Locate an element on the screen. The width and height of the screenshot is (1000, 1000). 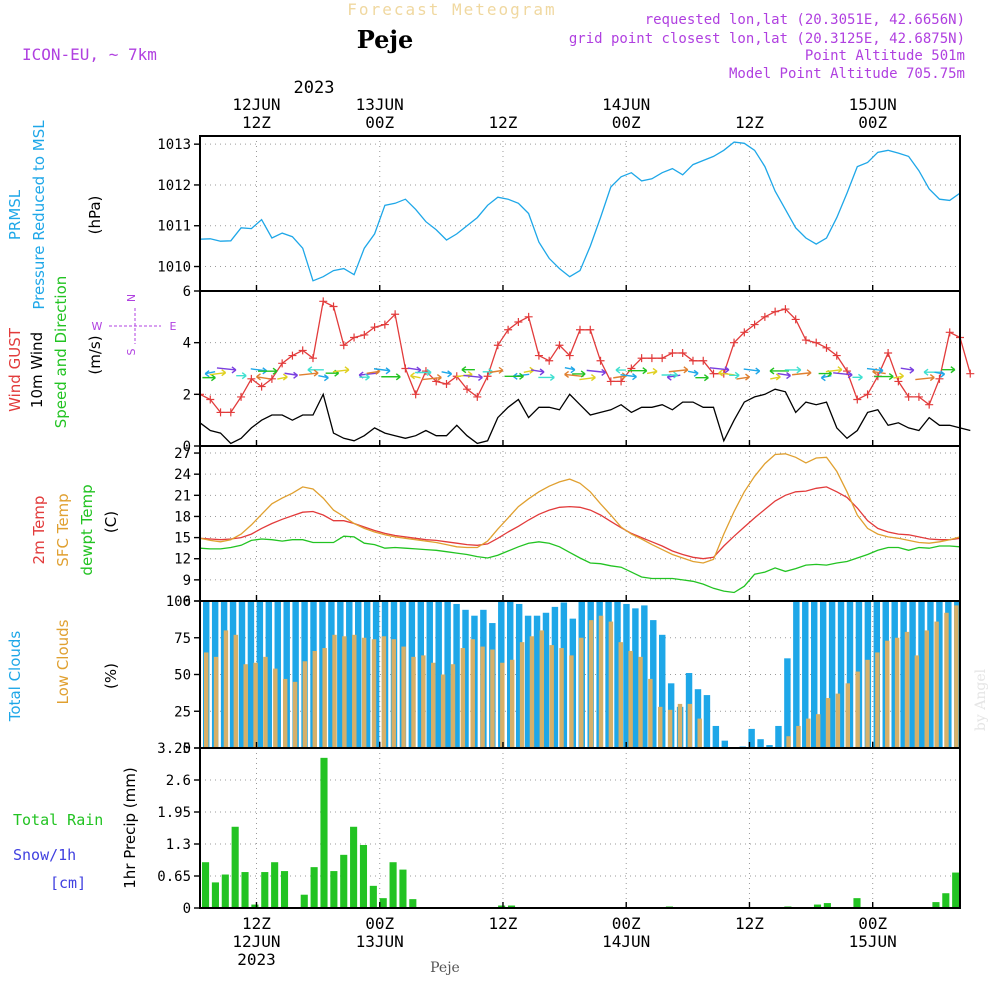
ytick-label: 1.3 is located at coordinates (178, 845).